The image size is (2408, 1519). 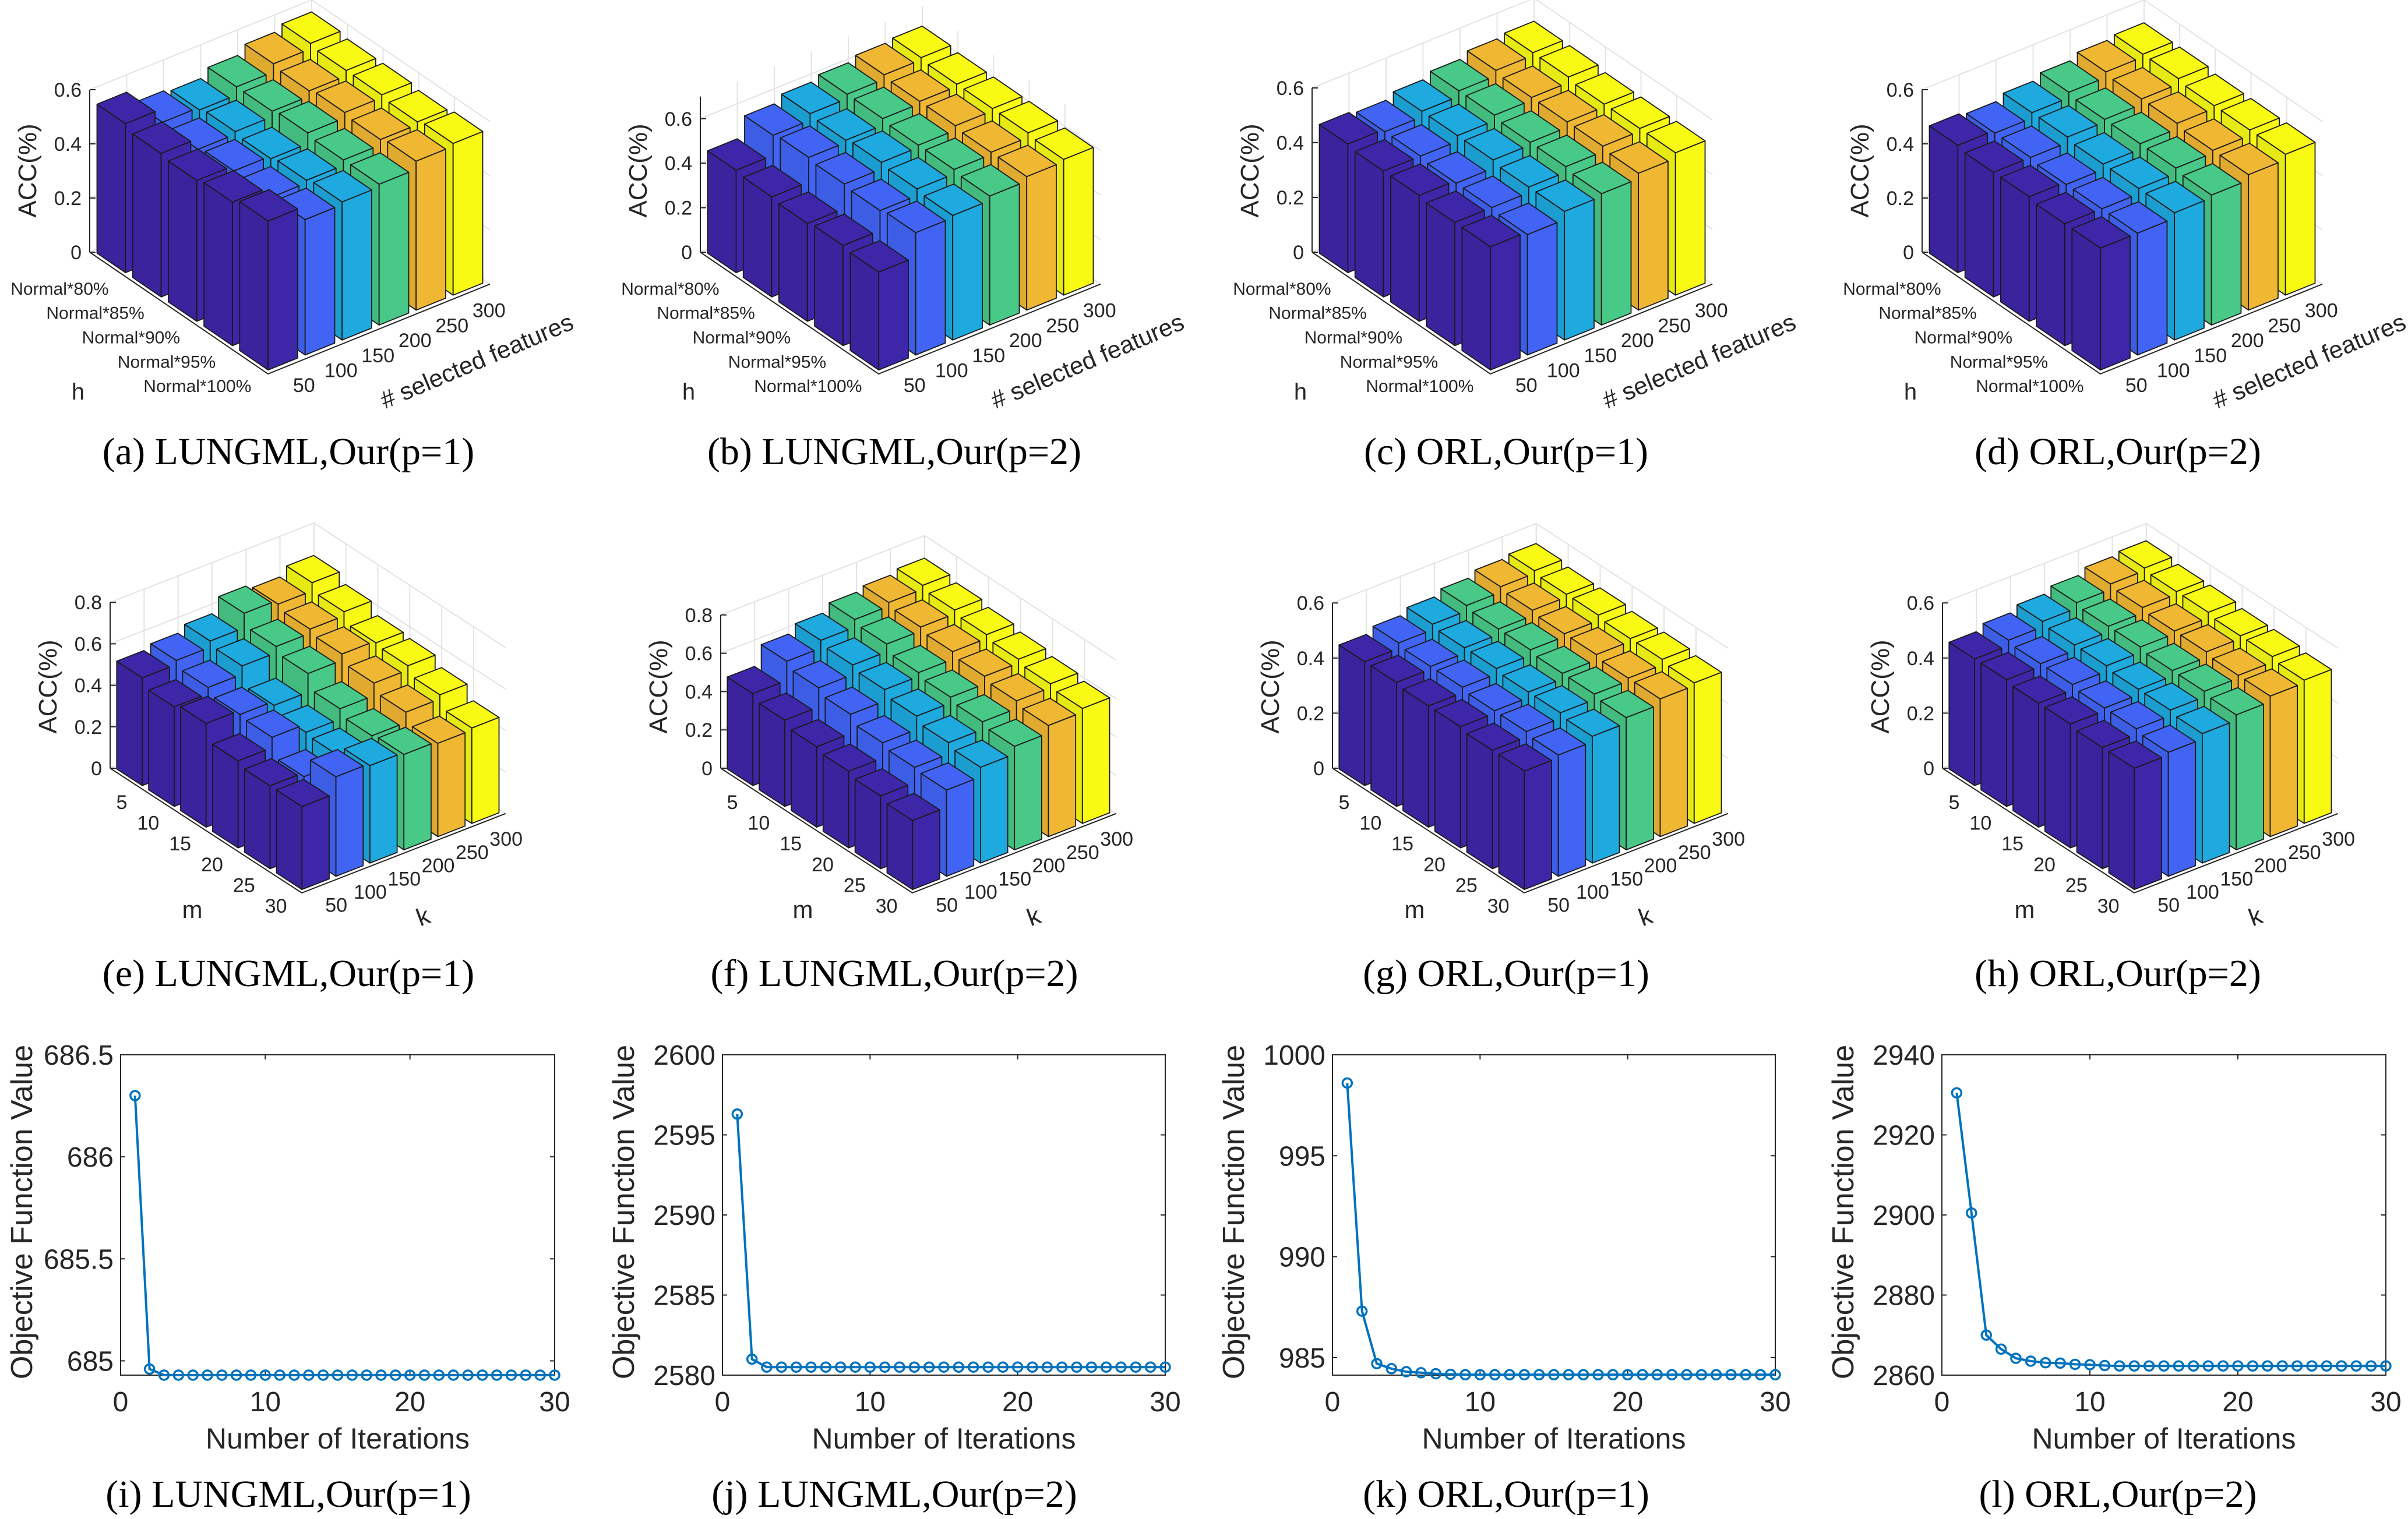 I want to click on y-tick-label: 990, so click(x=1302, y=1257).